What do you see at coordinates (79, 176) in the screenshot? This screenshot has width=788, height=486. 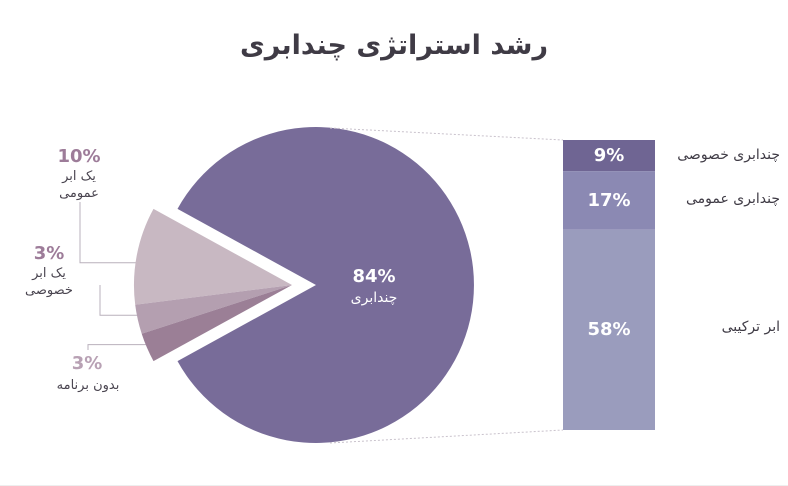 I see `slice-label-public-line1: یک ابر` at bounding box center [79, 176].